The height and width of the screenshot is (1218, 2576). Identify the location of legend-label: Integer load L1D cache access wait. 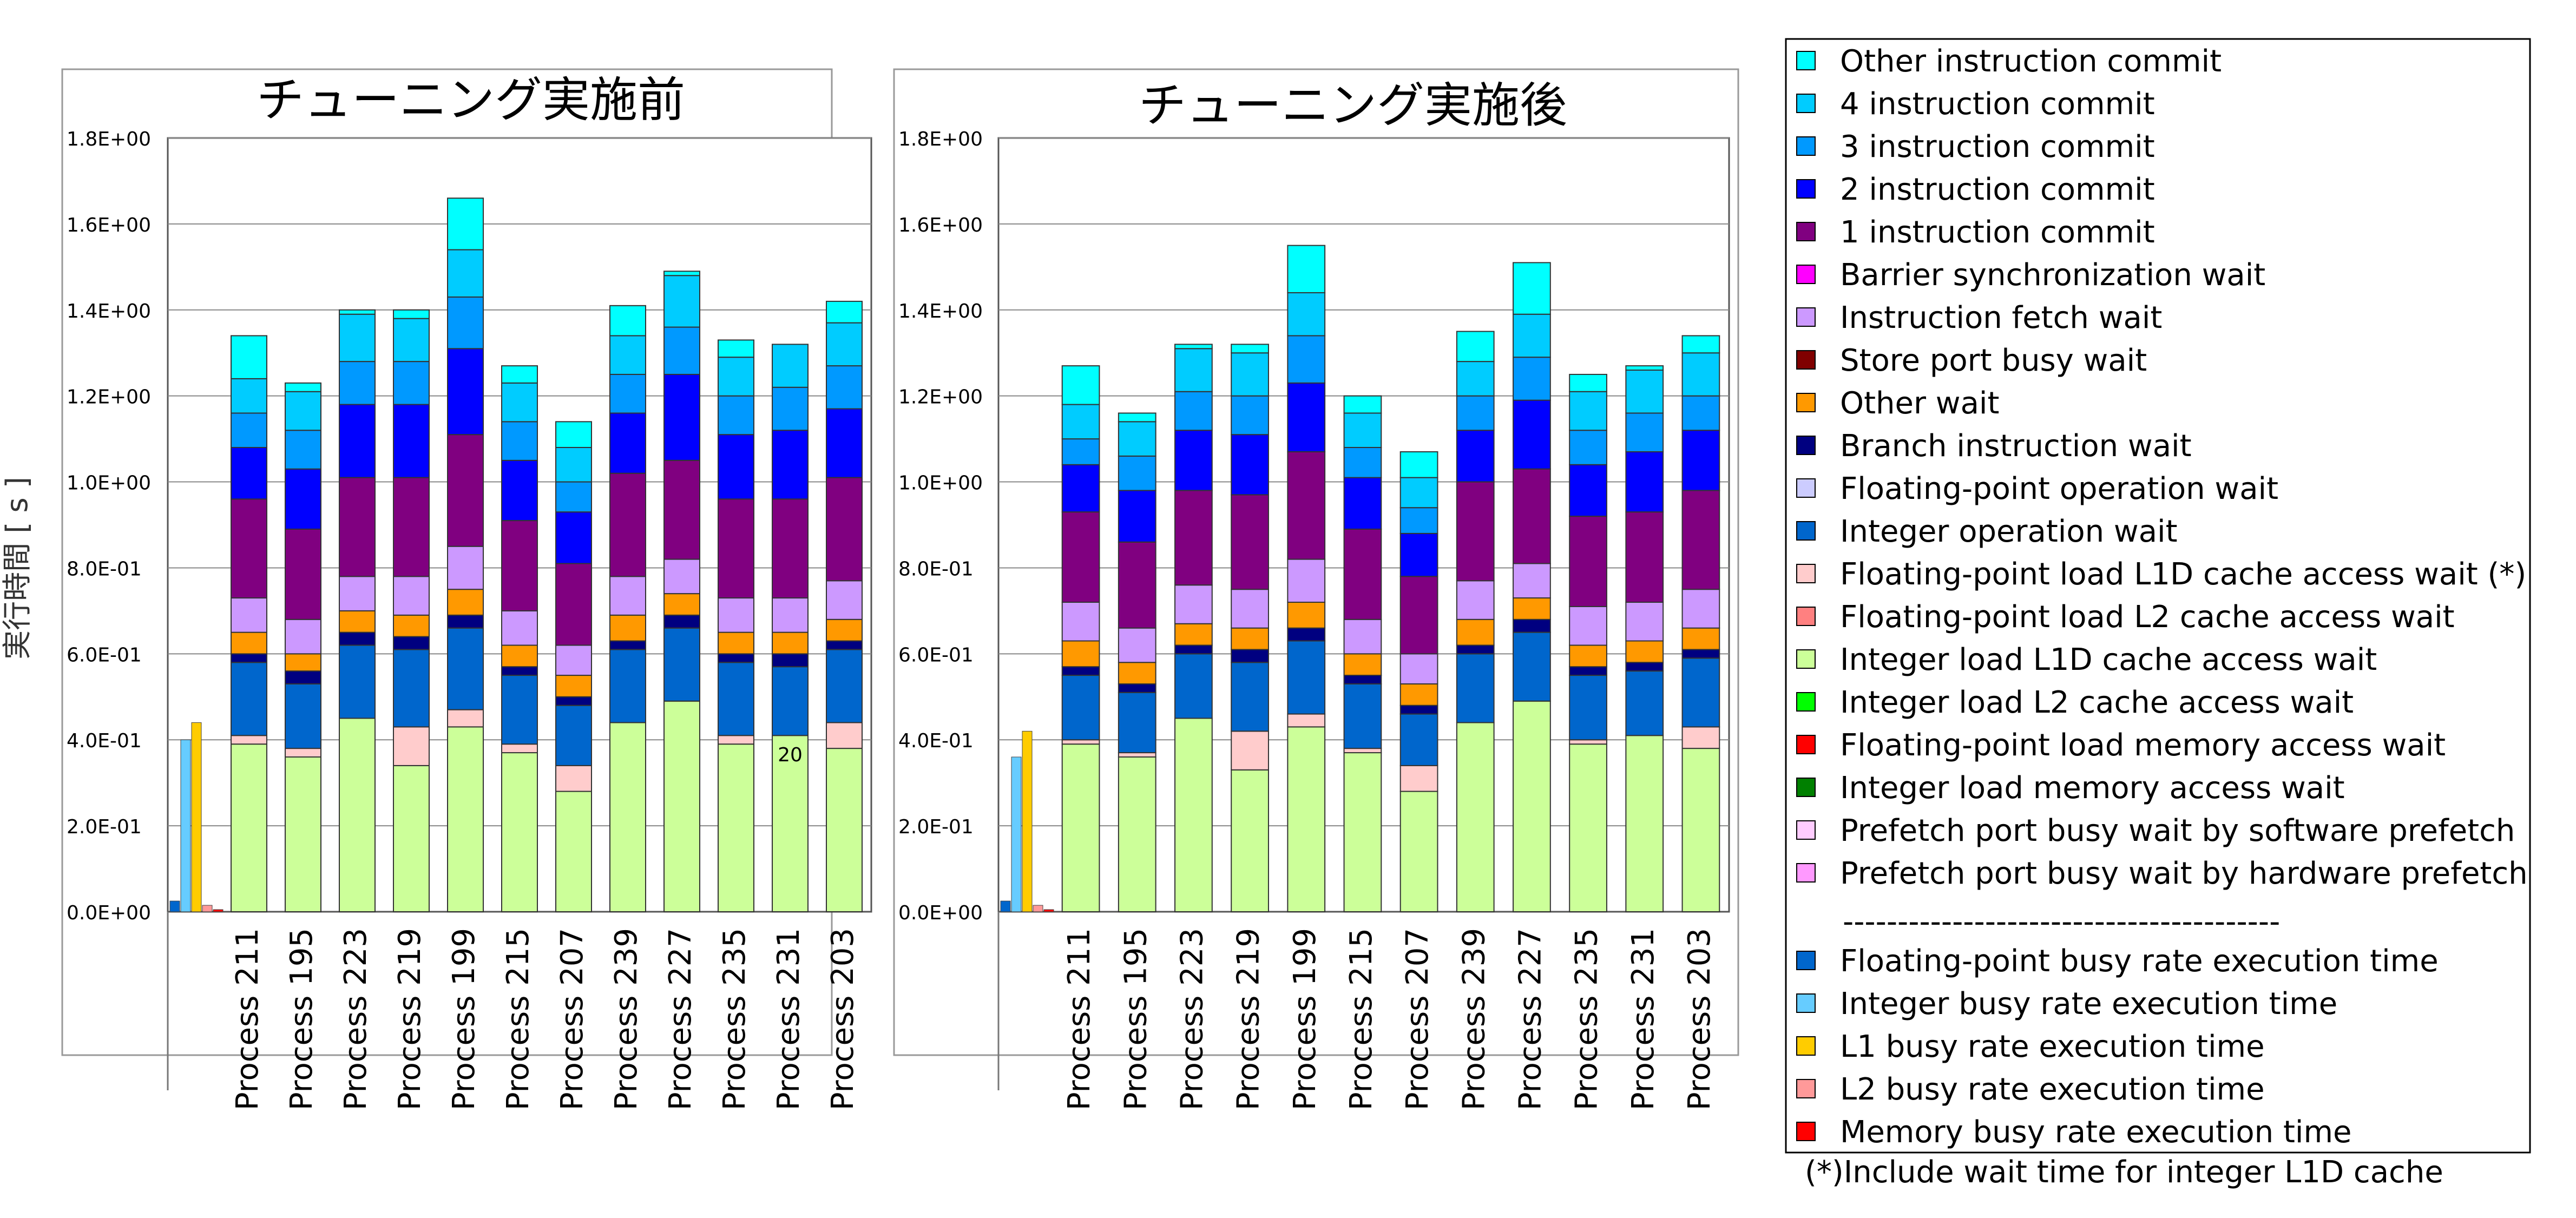
(2108, 659).